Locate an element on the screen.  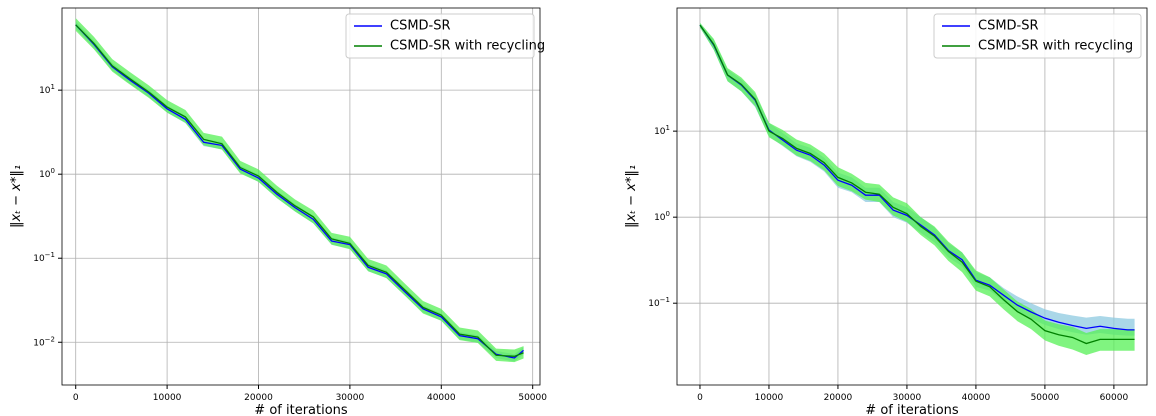
x-tick-label: 60000 is located at coordinates (1114, 398).